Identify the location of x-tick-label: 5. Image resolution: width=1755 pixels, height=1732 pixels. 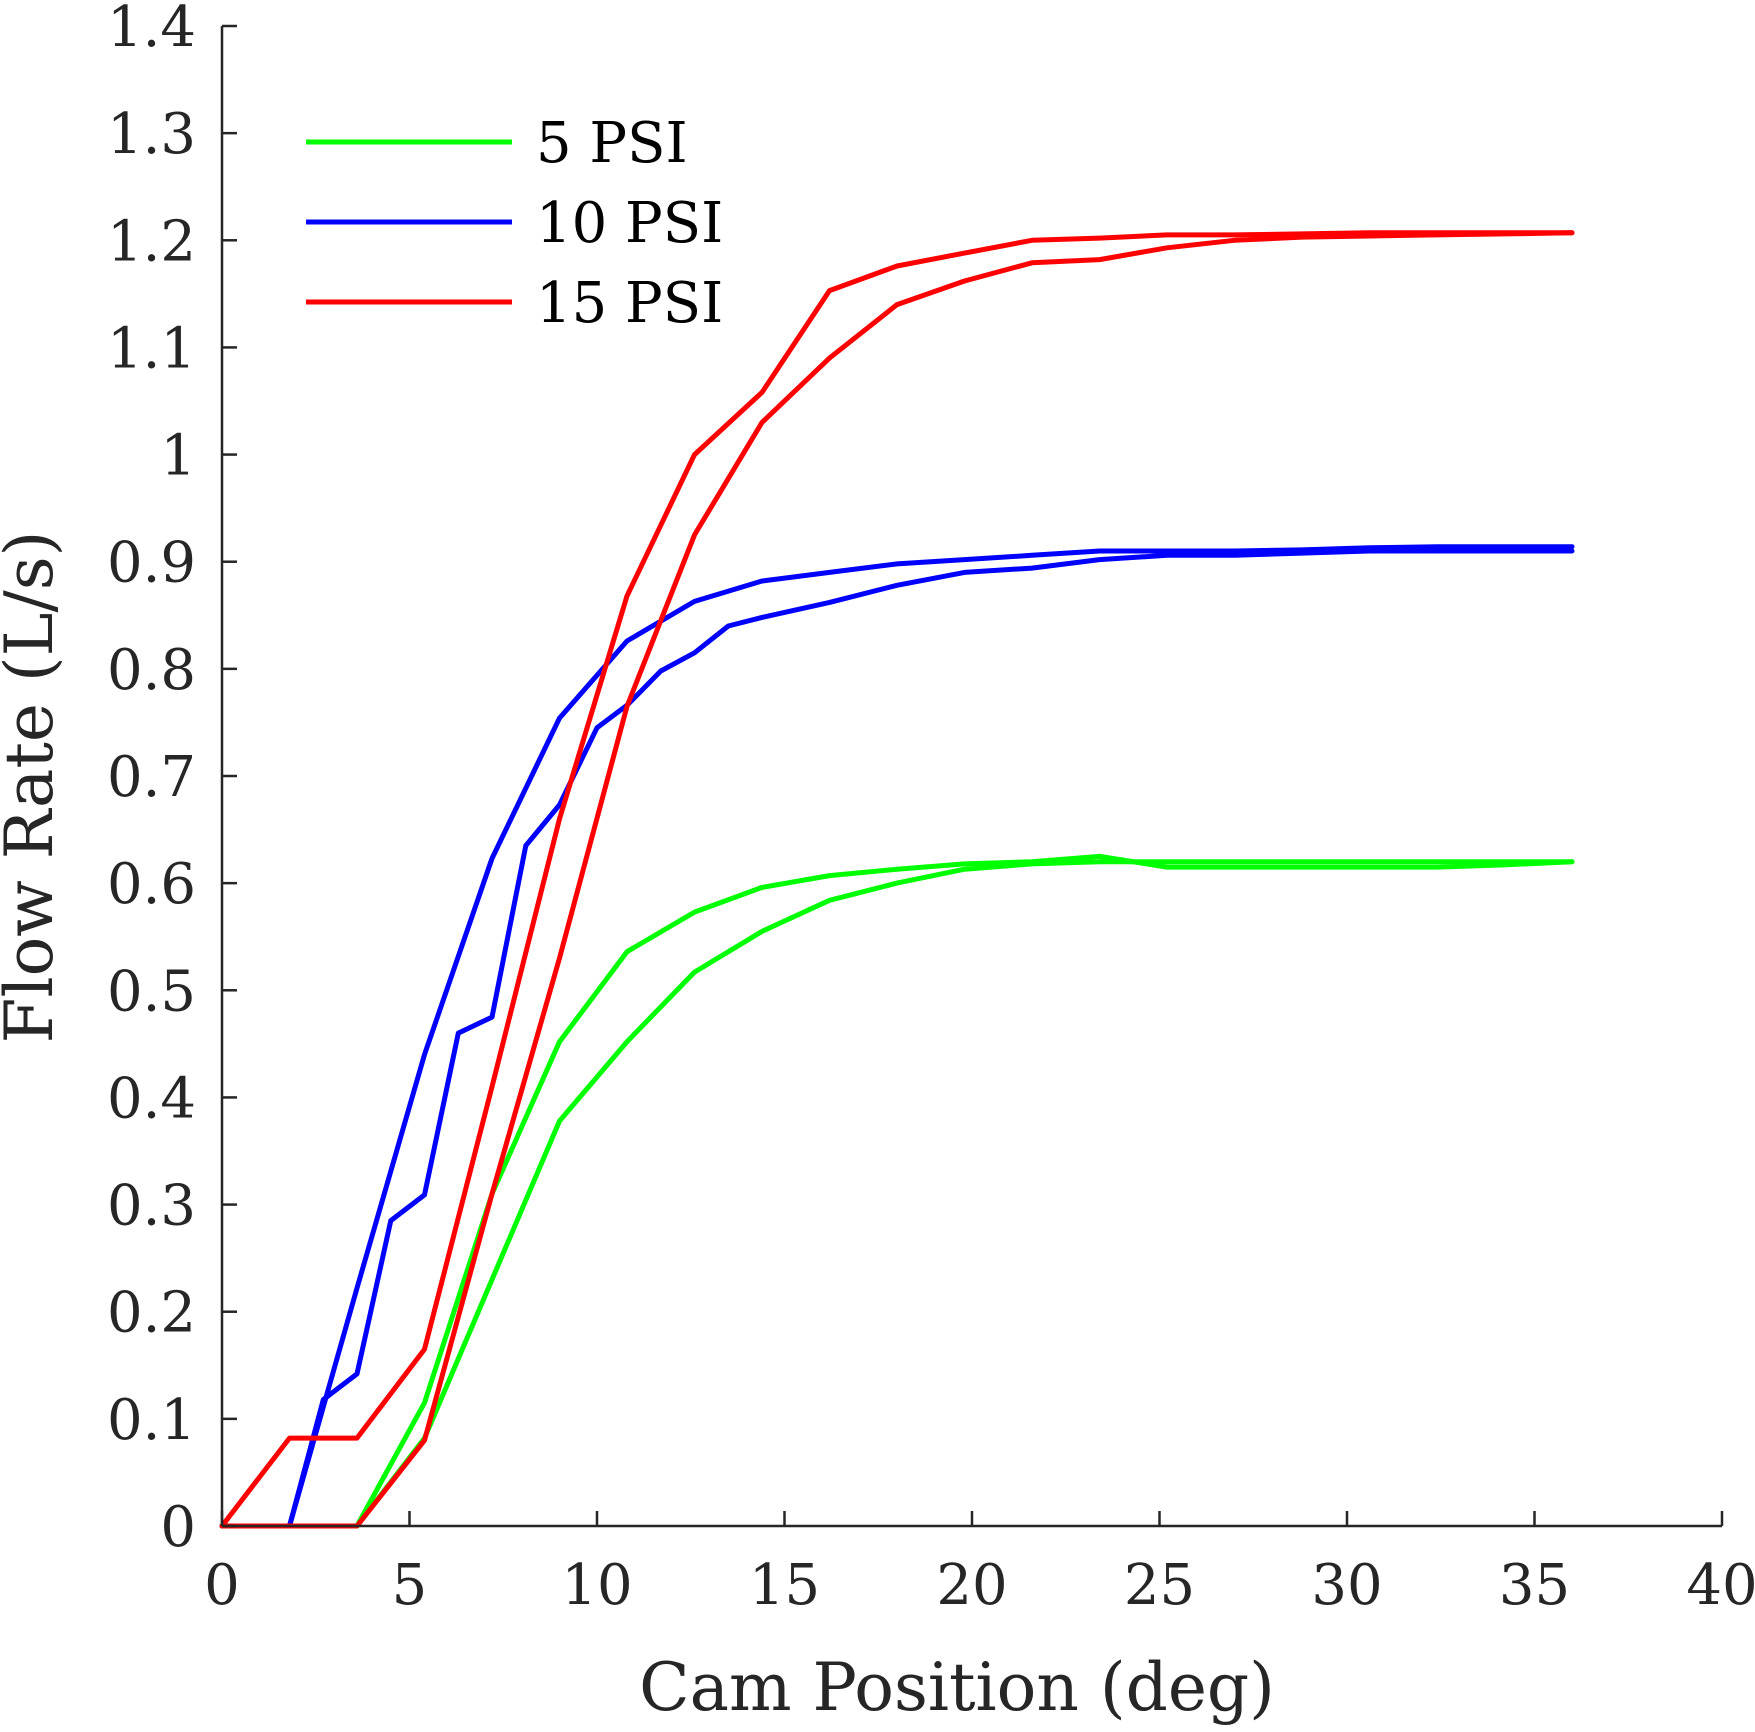
(410, 1585).